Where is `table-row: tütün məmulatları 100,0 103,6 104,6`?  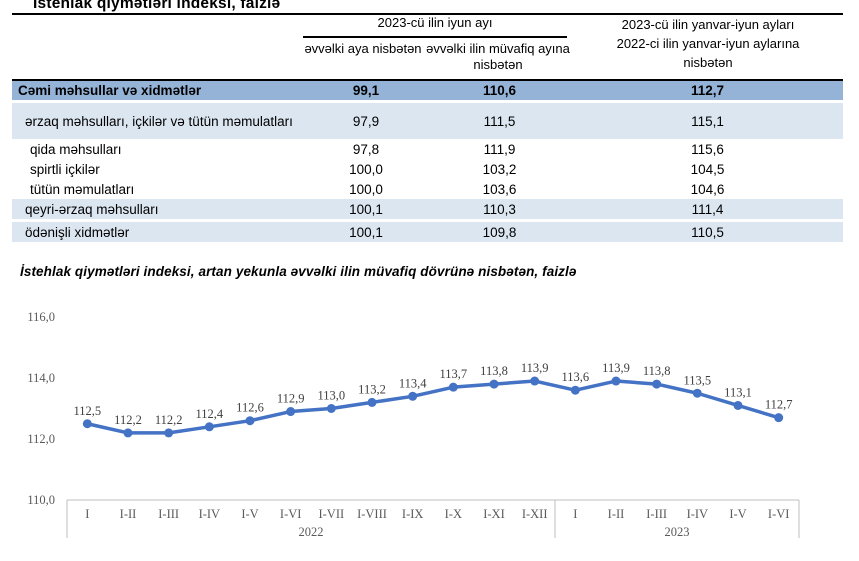 table-row: tütün məmulatları 100,0 103,6 104,6 is located at coordinates (427, 189).